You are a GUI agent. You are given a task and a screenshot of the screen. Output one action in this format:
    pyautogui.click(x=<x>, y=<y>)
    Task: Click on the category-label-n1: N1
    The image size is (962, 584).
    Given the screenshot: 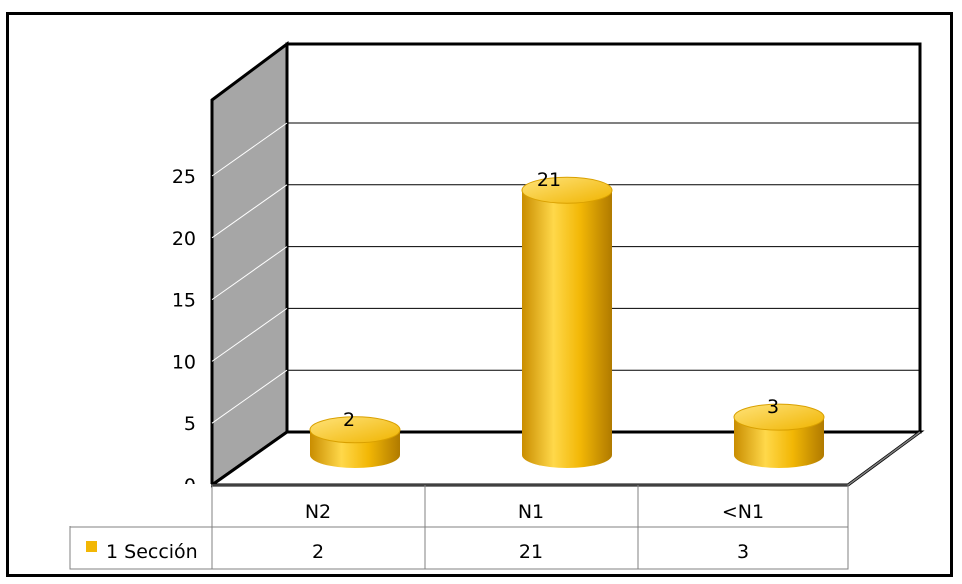 What is the action you would take?
    pyautogui.click(x=531, y=512)
    